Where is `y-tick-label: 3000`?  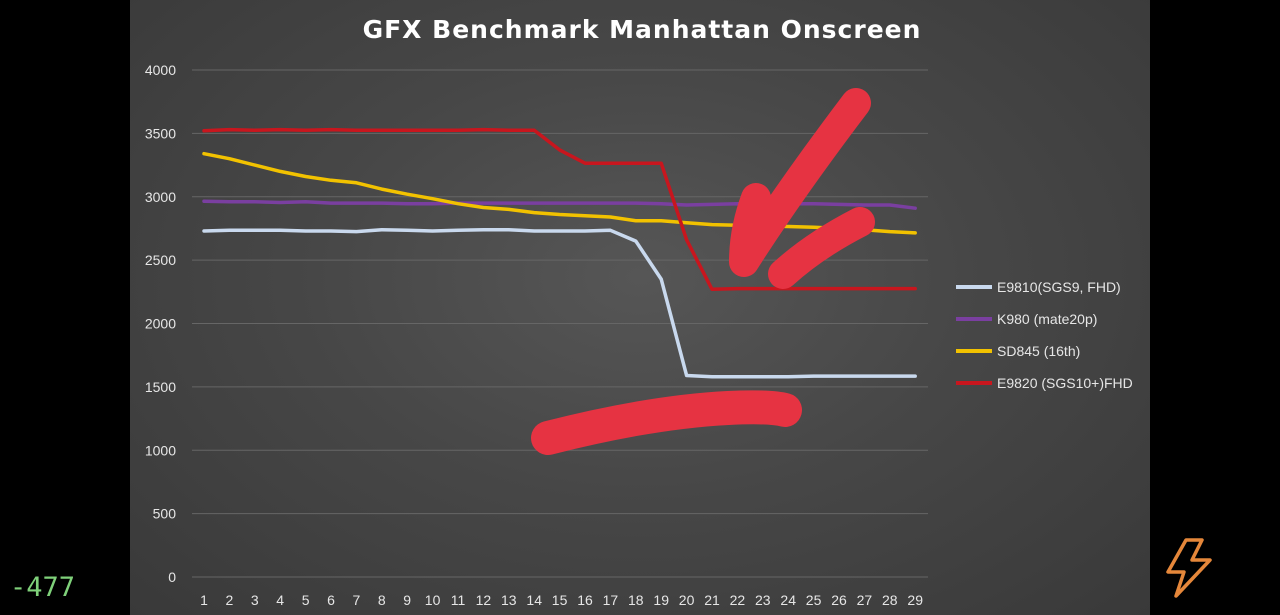 y-tick-label: 3000 is located at coordinates (160, 197).